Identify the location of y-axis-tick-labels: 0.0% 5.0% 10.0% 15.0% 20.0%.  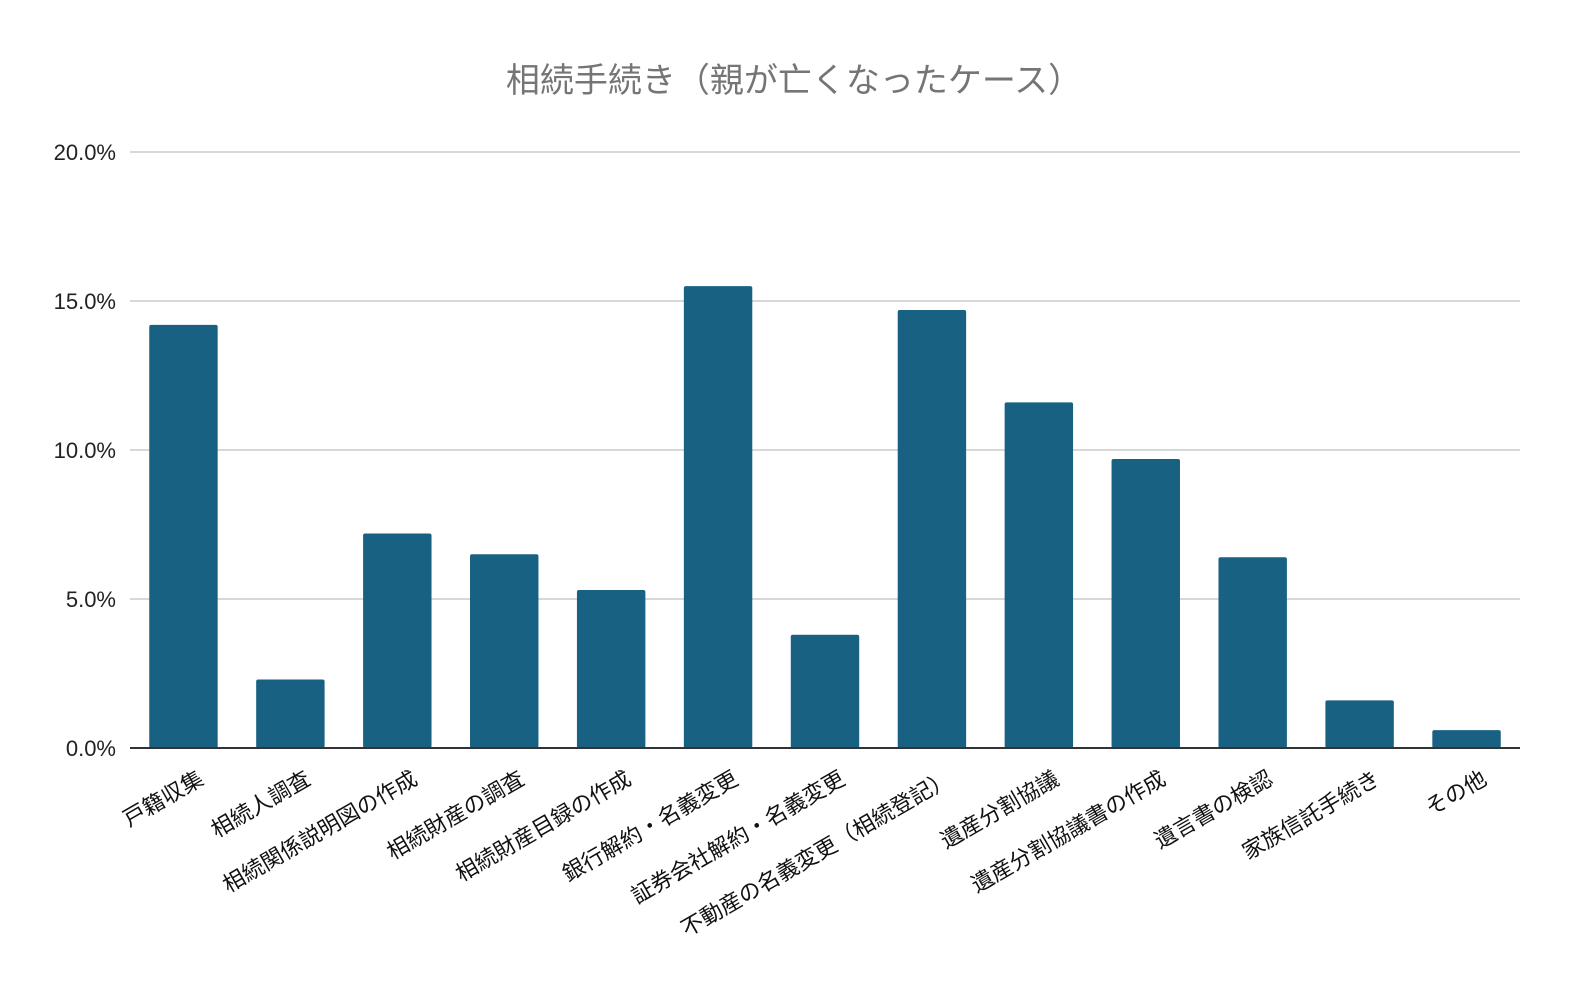
(85, 450).